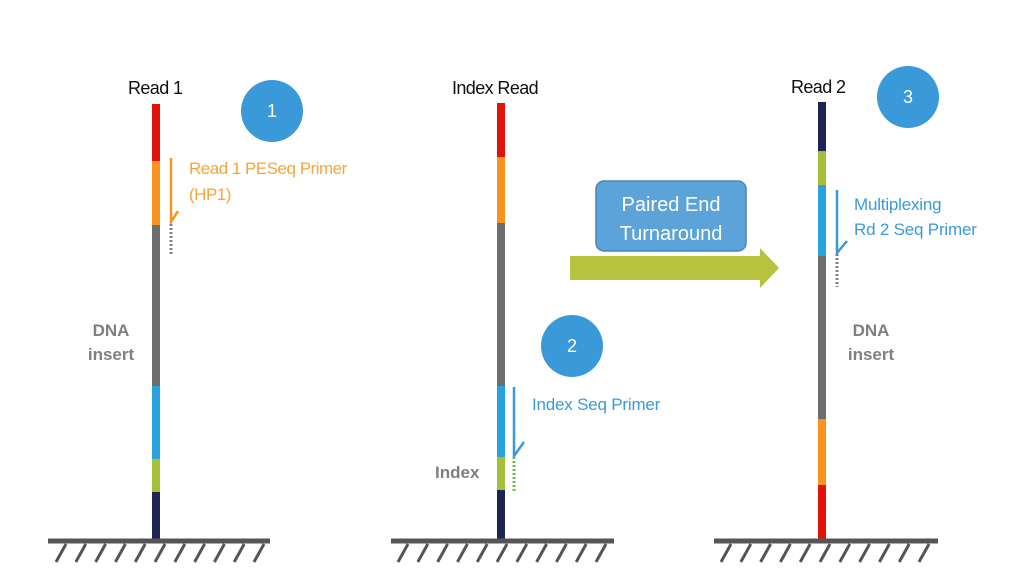 Image resolution: width=1032 pixels, height=576 pixels. I want to click on read-1-primer-label: Read 1 PESeq Primer, so click(268, 168).